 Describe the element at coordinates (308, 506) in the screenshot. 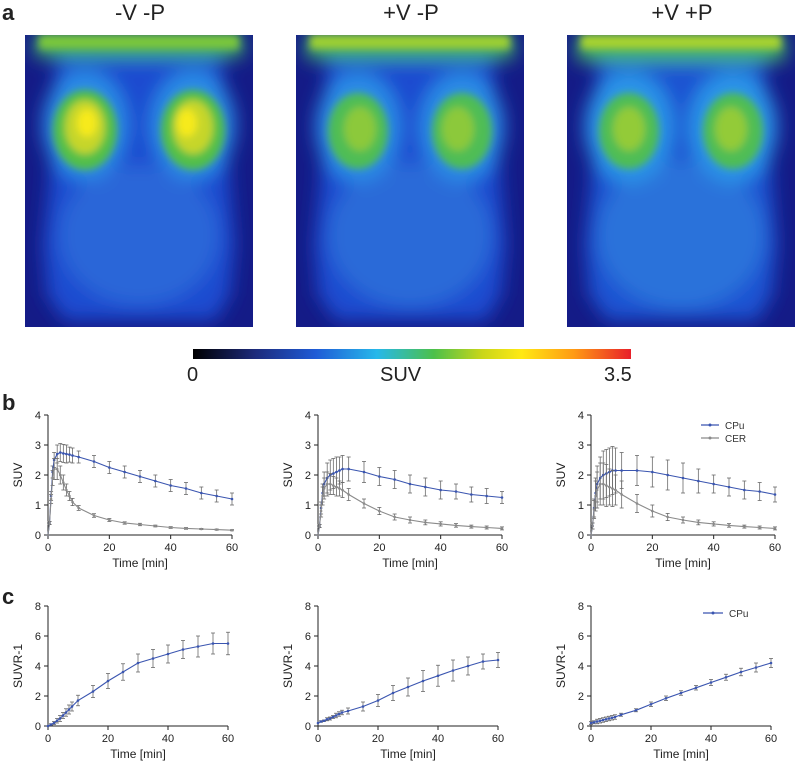

I see `chart-b2-y-tick-label: 1` at that location.